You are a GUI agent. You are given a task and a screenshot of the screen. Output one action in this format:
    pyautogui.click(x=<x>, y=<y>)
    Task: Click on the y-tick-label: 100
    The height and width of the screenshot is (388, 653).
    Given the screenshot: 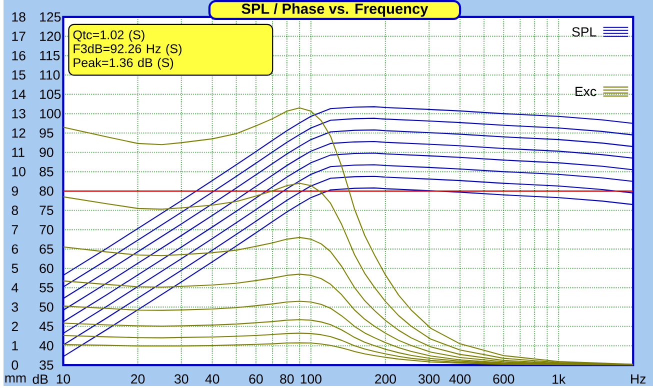 What is the action you would take?
    pyautogui.click(x=50, y=113)
    